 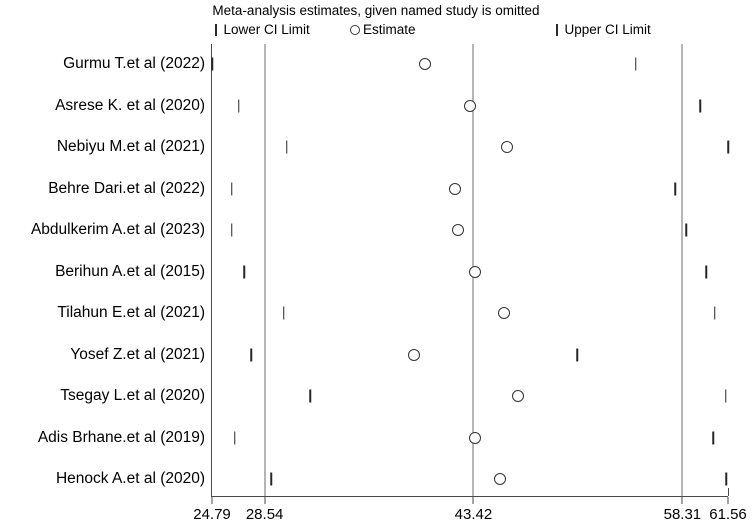 I want to click on legend-item-upper-ci: Upper CI Limit, so click(x=603, y=29).